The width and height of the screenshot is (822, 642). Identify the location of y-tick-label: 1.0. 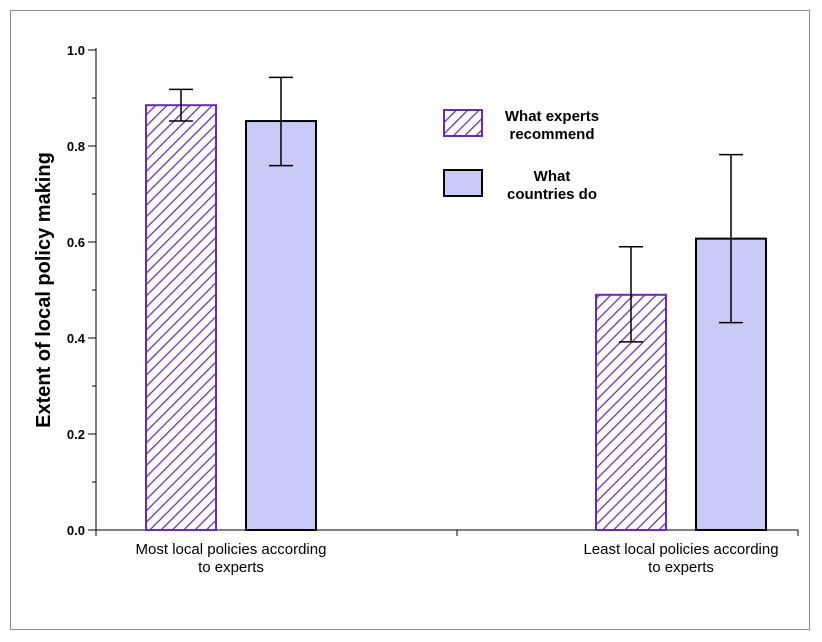
(76, 50).